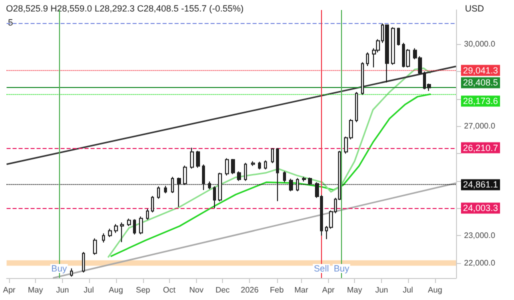  Describe the element at coordinates (480, 263) in the screenshot. I see `y-tick-label: 22,000.0` at that location.